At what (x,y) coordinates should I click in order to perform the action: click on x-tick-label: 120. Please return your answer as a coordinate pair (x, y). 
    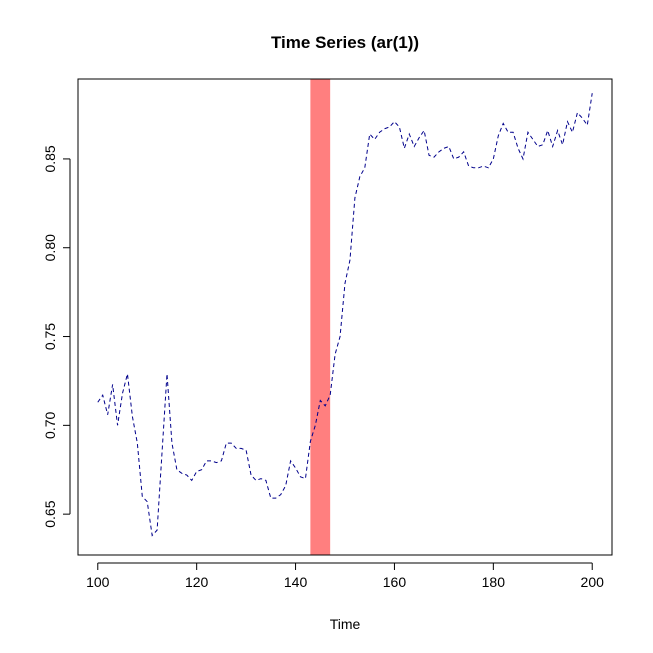
    Looking at the image, I should click on (197, 582).